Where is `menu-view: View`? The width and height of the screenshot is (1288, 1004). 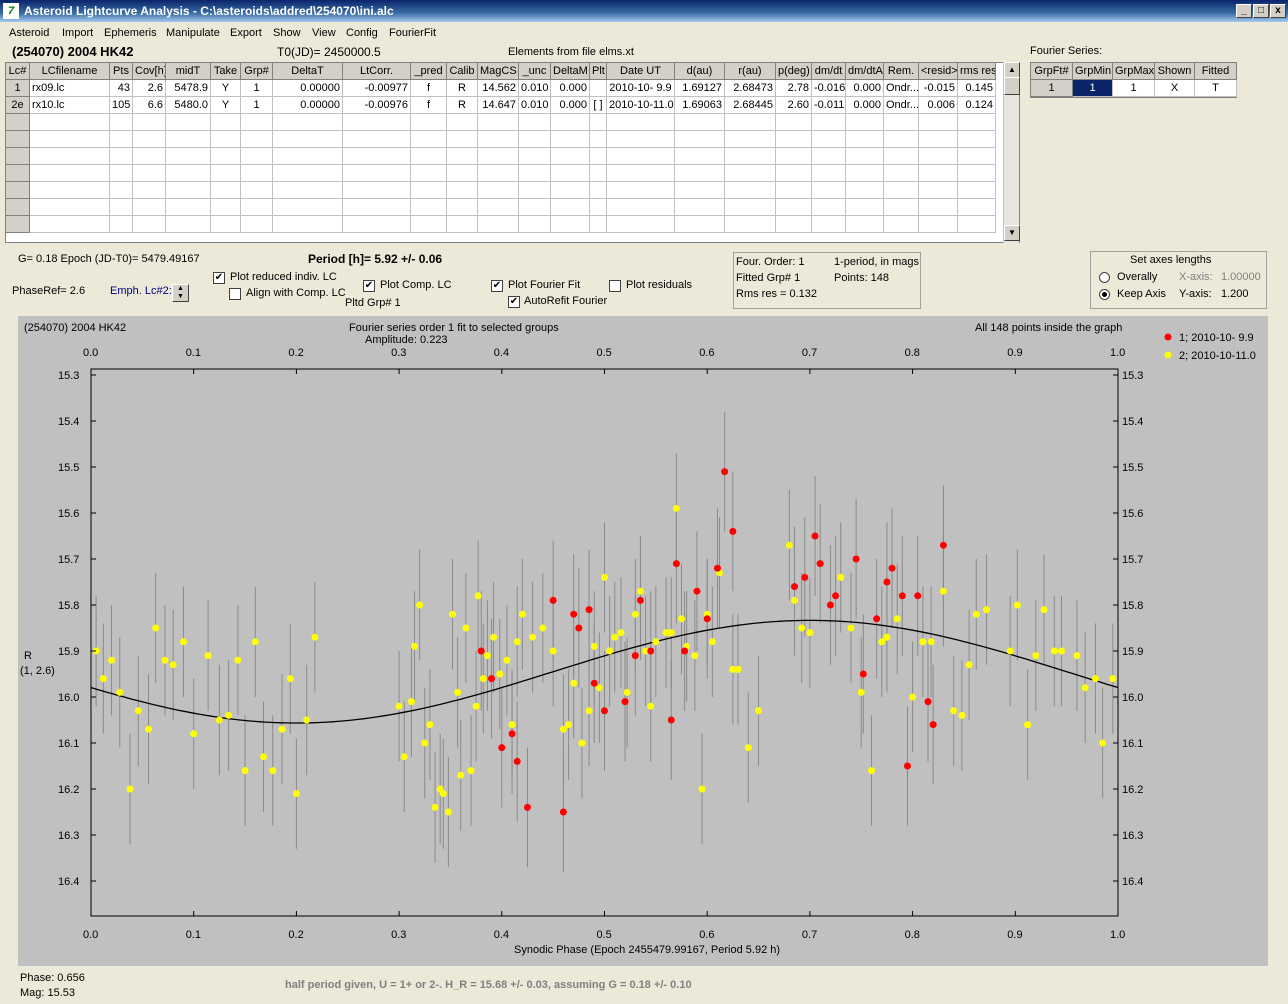
menu-view: View is located at coordinates (324, 33).